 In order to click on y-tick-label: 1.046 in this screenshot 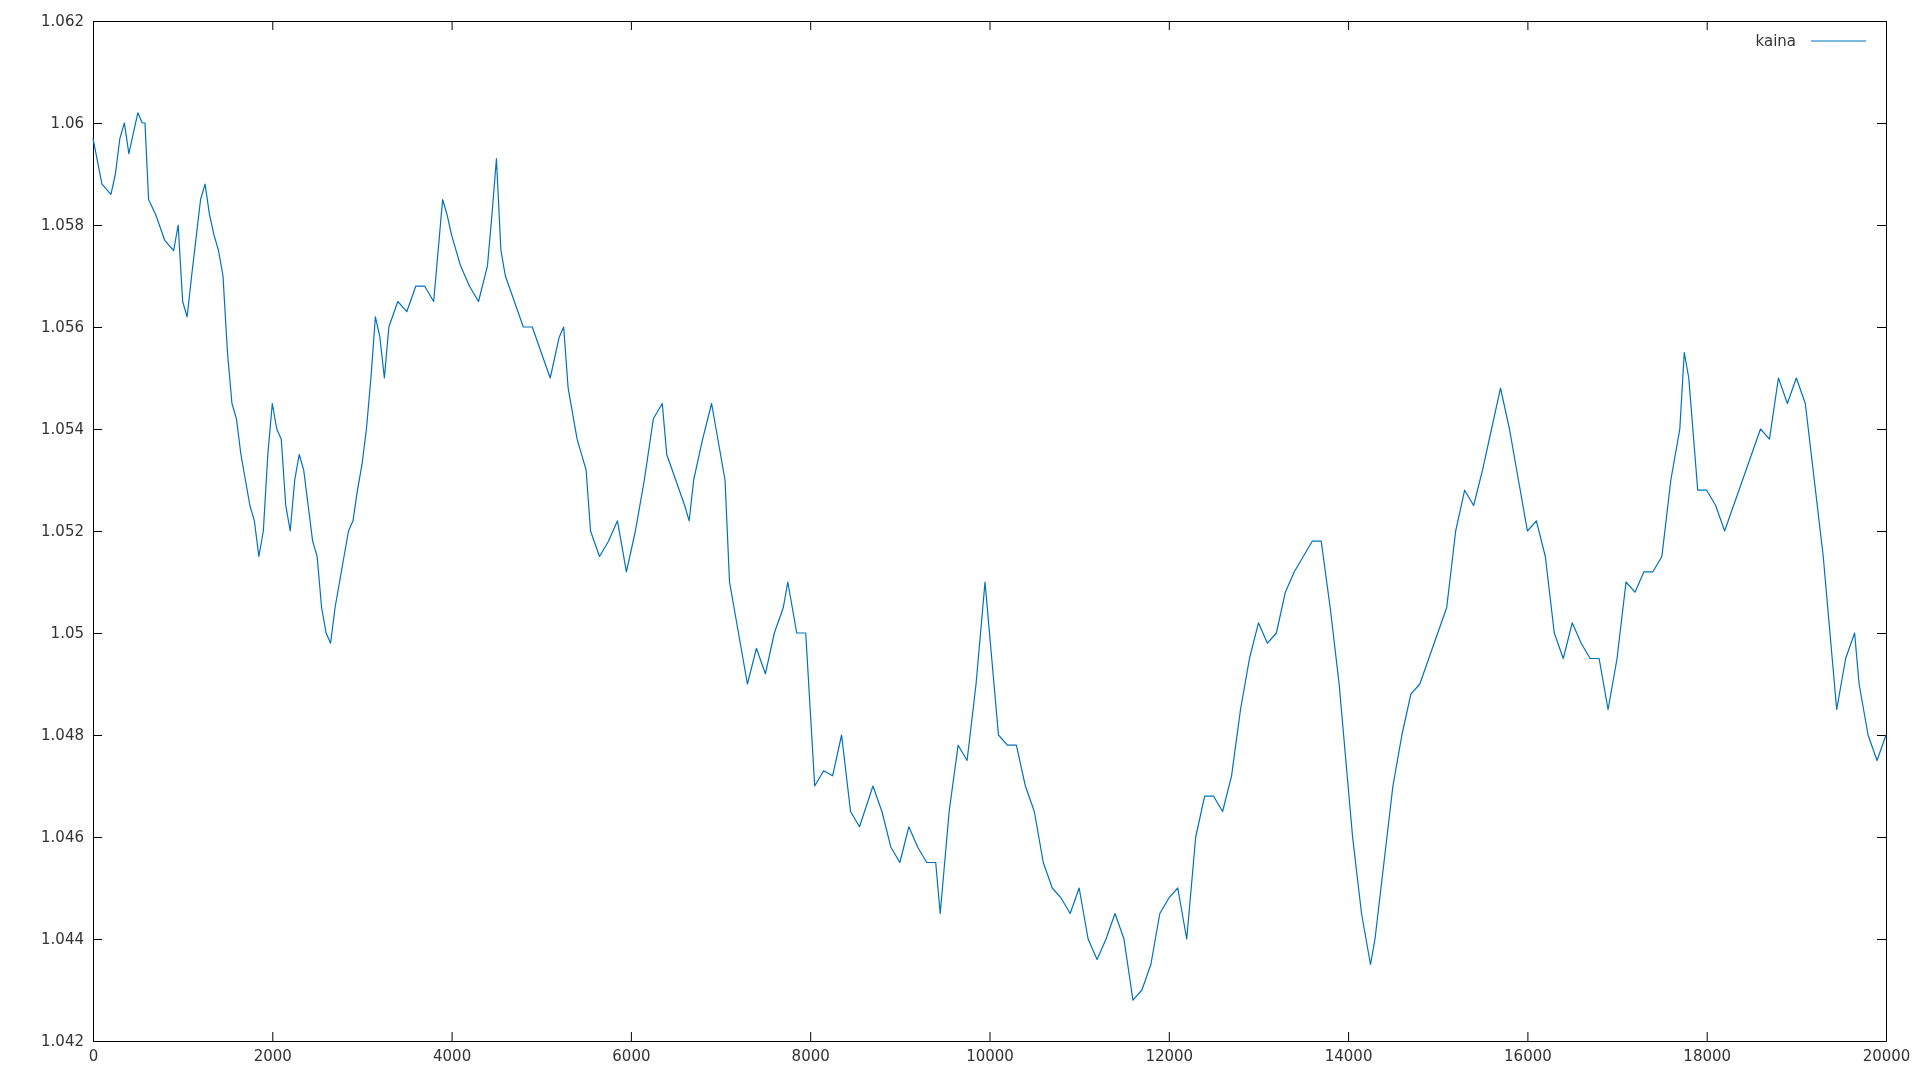, I will do `click(62, 837)`.